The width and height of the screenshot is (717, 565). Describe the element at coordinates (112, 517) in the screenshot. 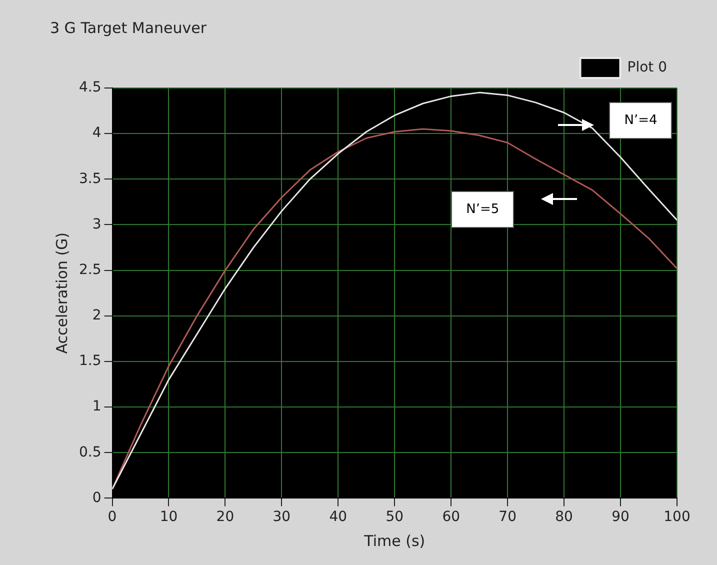

I see `x-tick-label: 0` at that location.